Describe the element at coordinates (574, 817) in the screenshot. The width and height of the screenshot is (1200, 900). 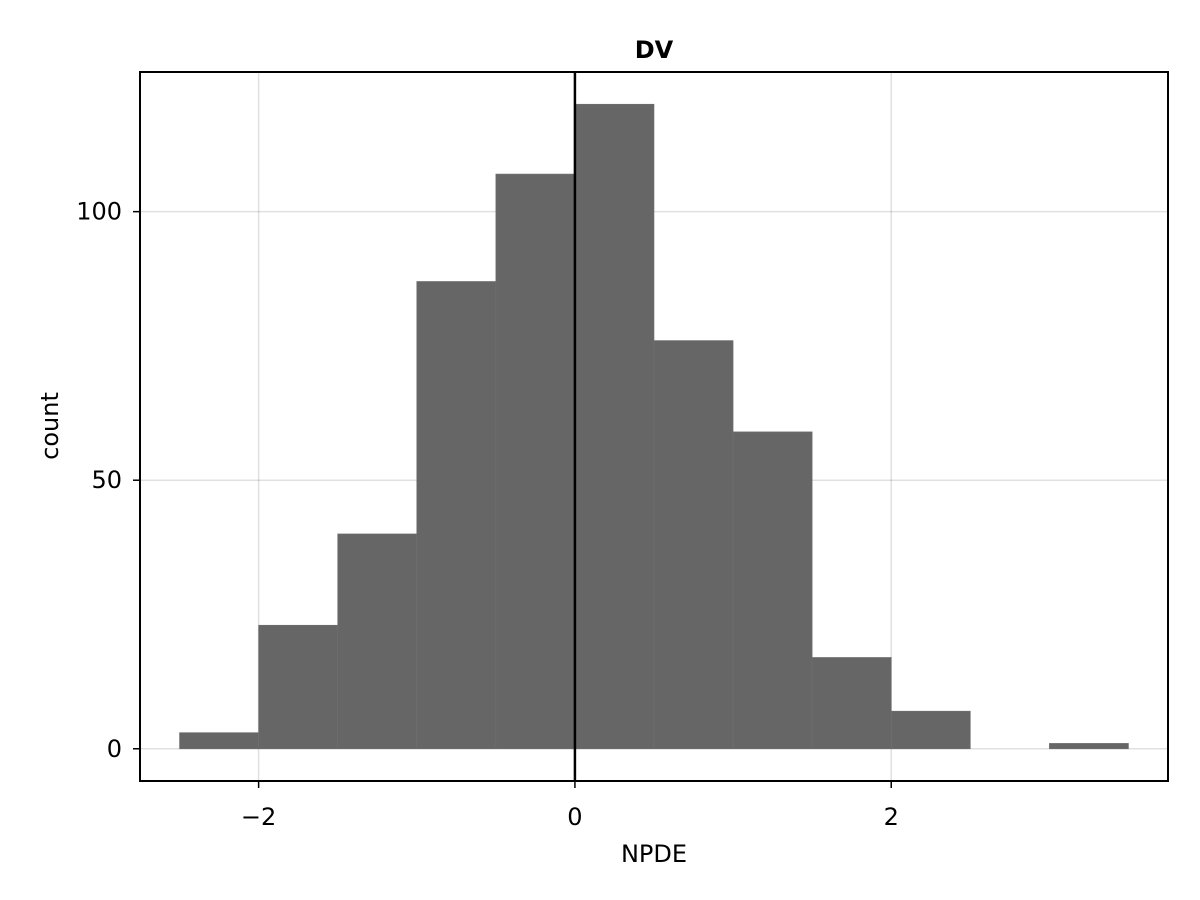
I see `x-tick-label: 0` at that location.